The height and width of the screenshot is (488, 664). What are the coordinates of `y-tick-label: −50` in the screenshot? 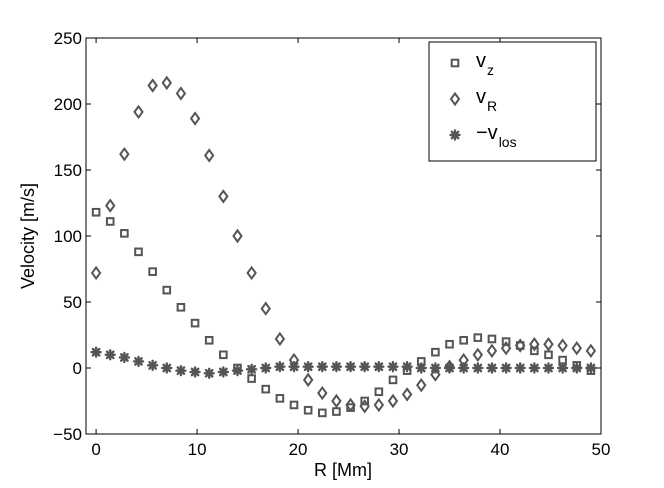 It's located at (67, 434).